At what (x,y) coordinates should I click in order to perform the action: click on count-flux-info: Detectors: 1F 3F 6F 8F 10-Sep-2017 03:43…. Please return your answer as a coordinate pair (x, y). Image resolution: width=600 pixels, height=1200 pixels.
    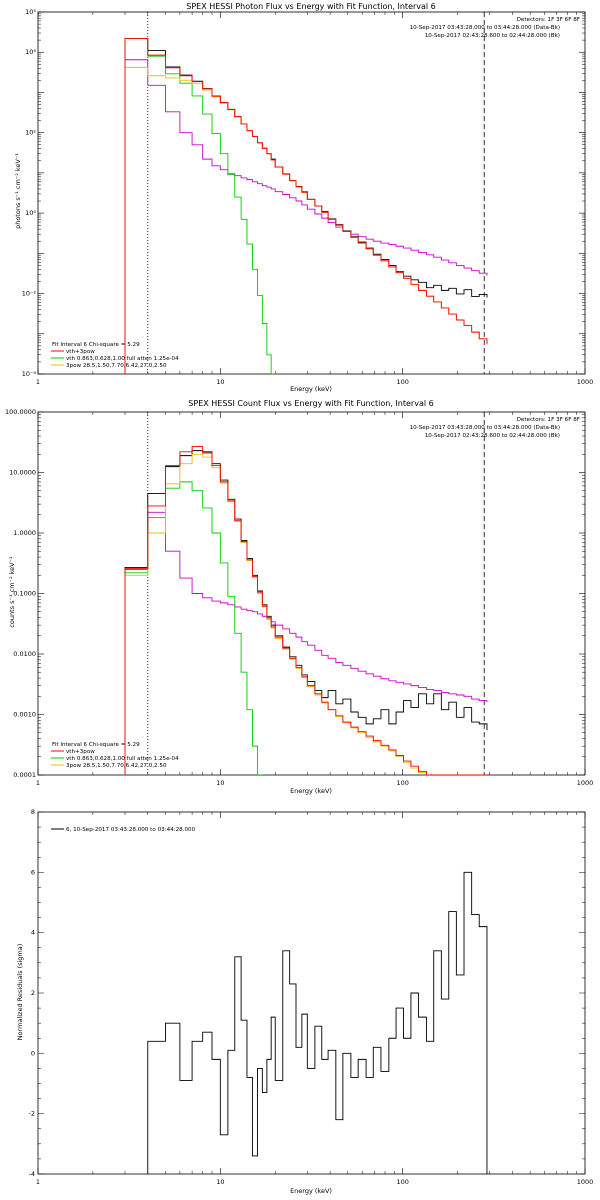
    Looking at the image, I should click on (495, 428).